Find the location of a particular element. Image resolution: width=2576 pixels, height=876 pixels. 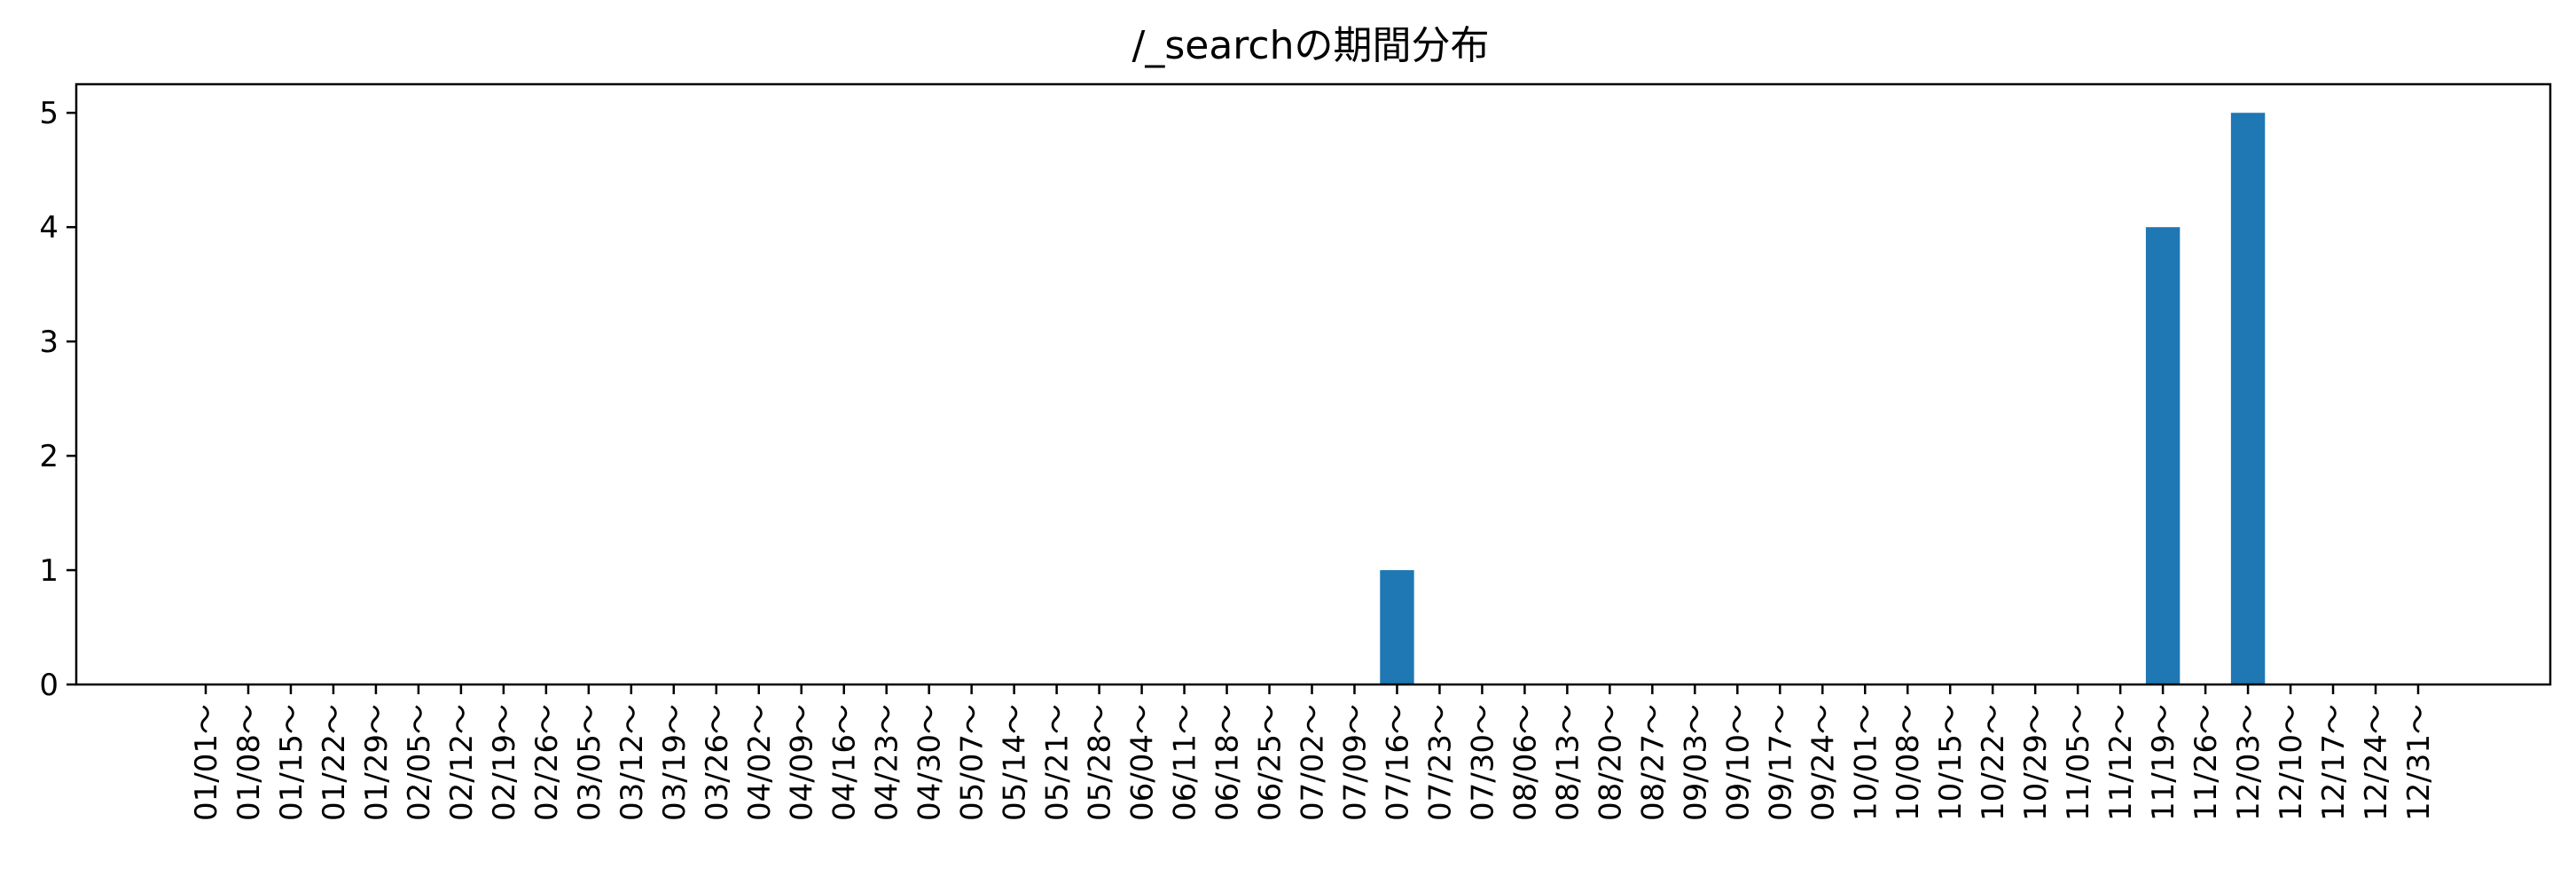

x-tick-label: 03/26～ is located at coordinates (717, 762).